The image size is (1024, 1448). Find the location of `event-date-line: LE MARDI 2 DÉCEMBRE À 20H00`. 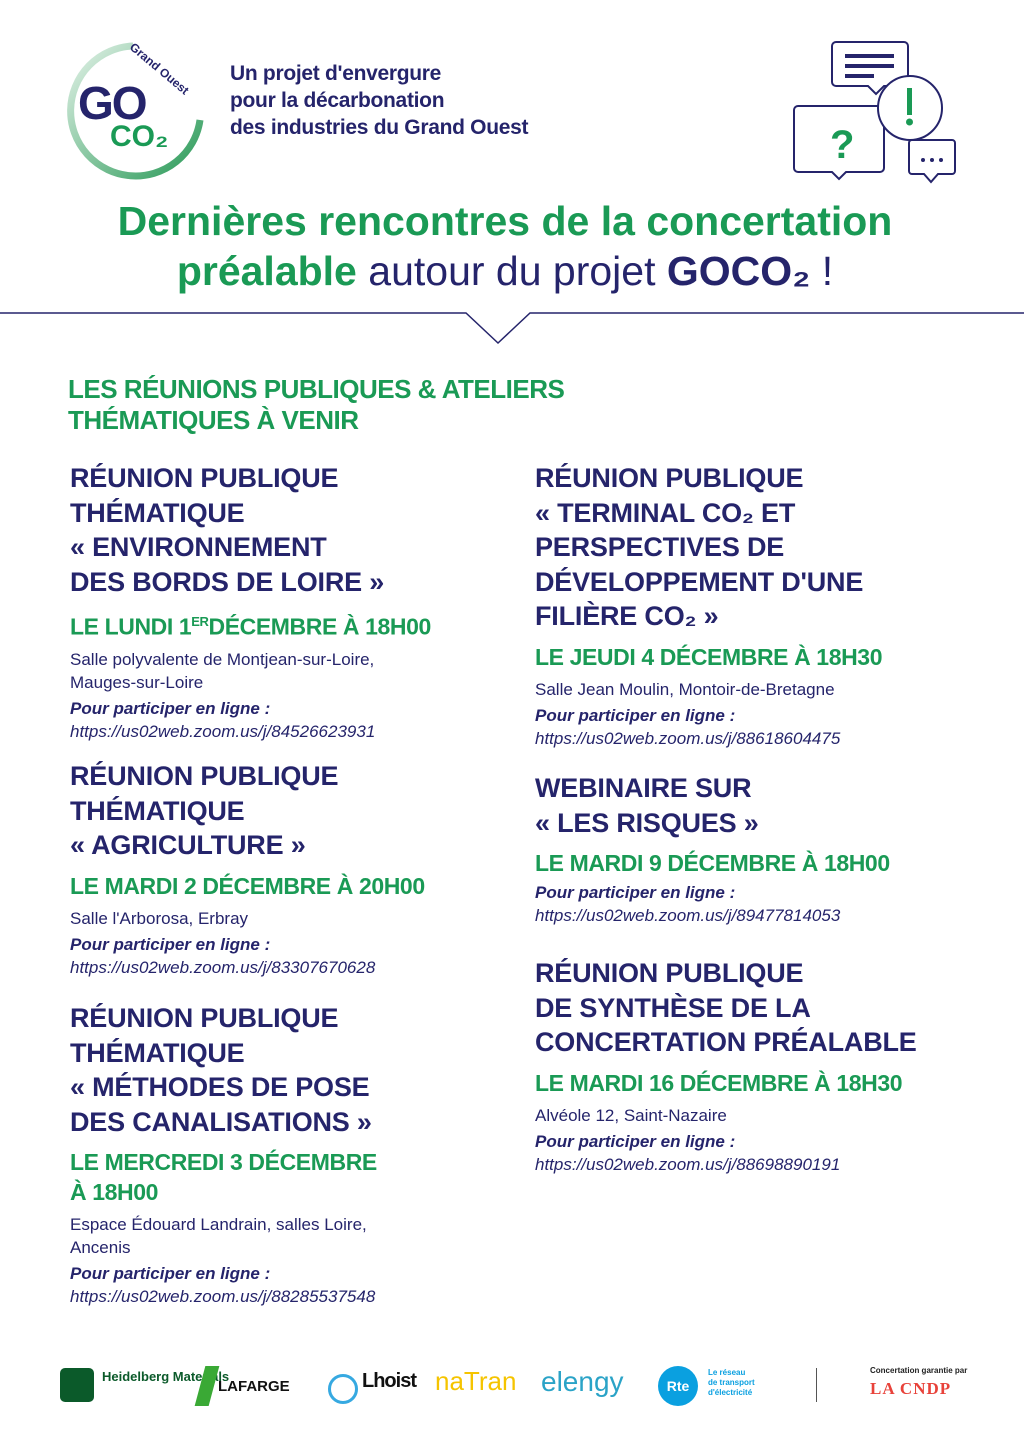

event-date-line: LE MARDI 2 DÉCEMBRE À 20H00 is located at coordinates (247, 885).